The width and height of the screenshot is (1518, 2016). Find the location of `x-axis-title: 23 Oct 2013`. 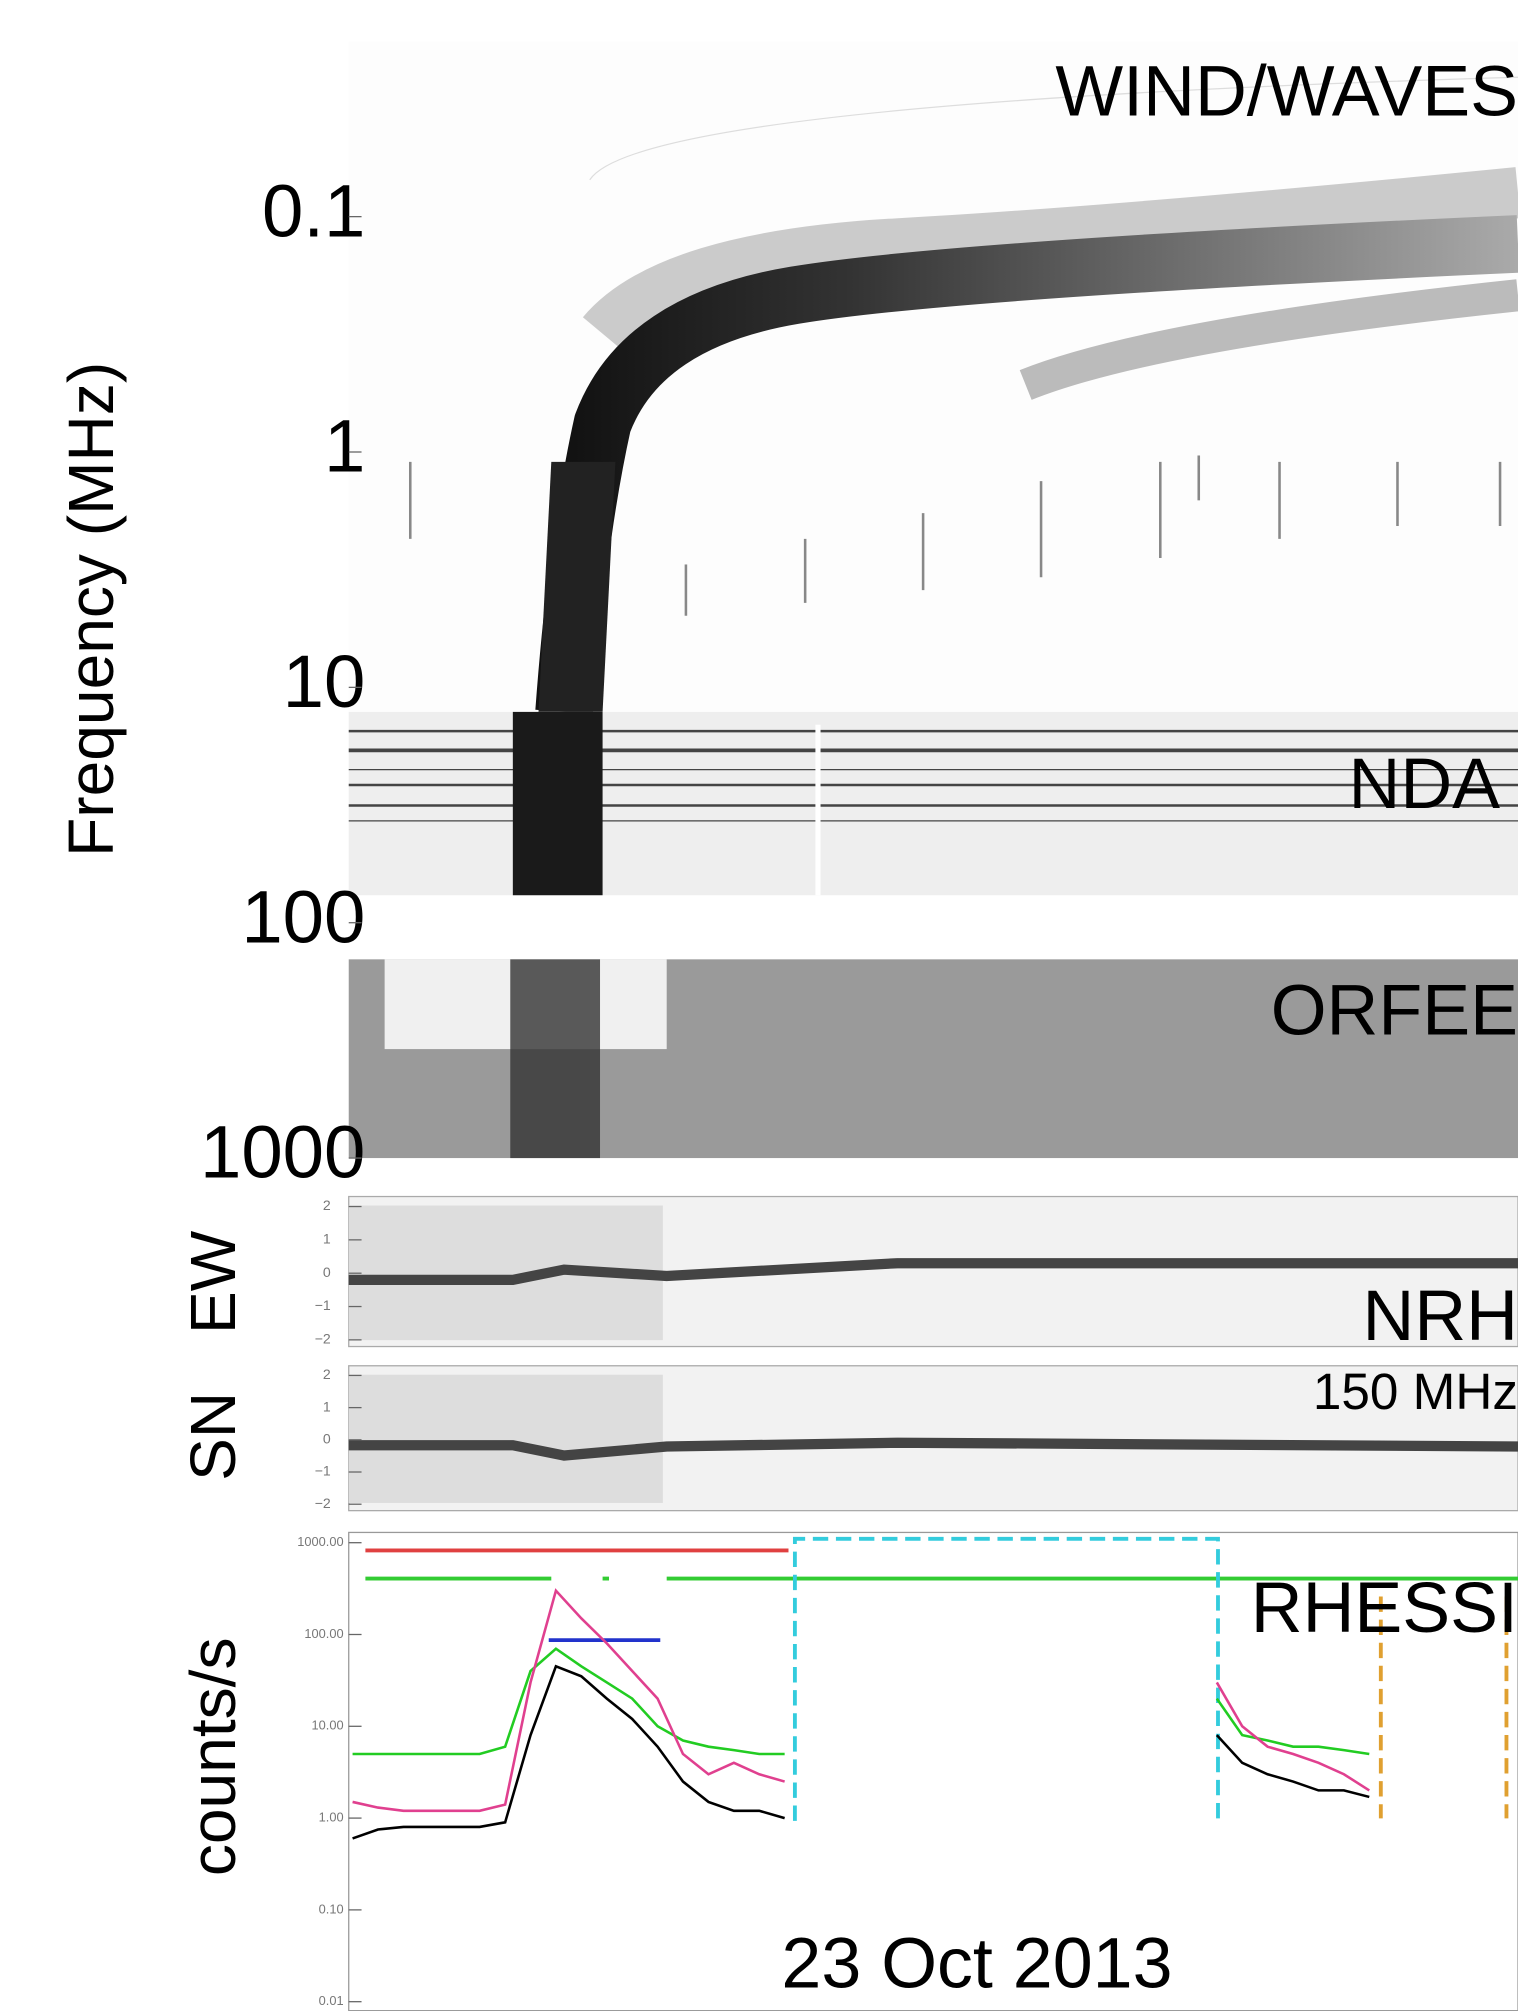

x-axis-title: 23 Oct 2013 is located at coordinates (976, 1963).